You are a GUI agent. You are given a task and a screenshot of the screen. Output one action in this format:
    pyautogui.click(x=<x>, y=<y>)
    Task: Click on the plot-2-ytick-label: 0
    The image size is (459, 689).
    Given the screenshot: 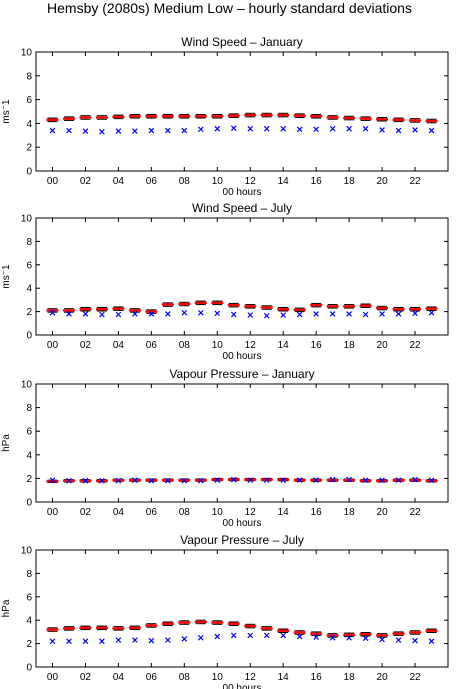 What is the action you would take?
    pyautogui.click(x=29, y=336)
    